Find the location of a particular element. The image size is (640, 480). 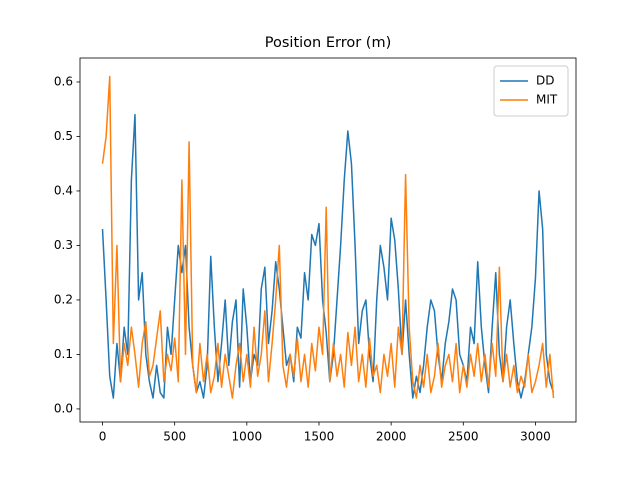

y-tick-label: 0.1 is located at coordinates (63, 354).